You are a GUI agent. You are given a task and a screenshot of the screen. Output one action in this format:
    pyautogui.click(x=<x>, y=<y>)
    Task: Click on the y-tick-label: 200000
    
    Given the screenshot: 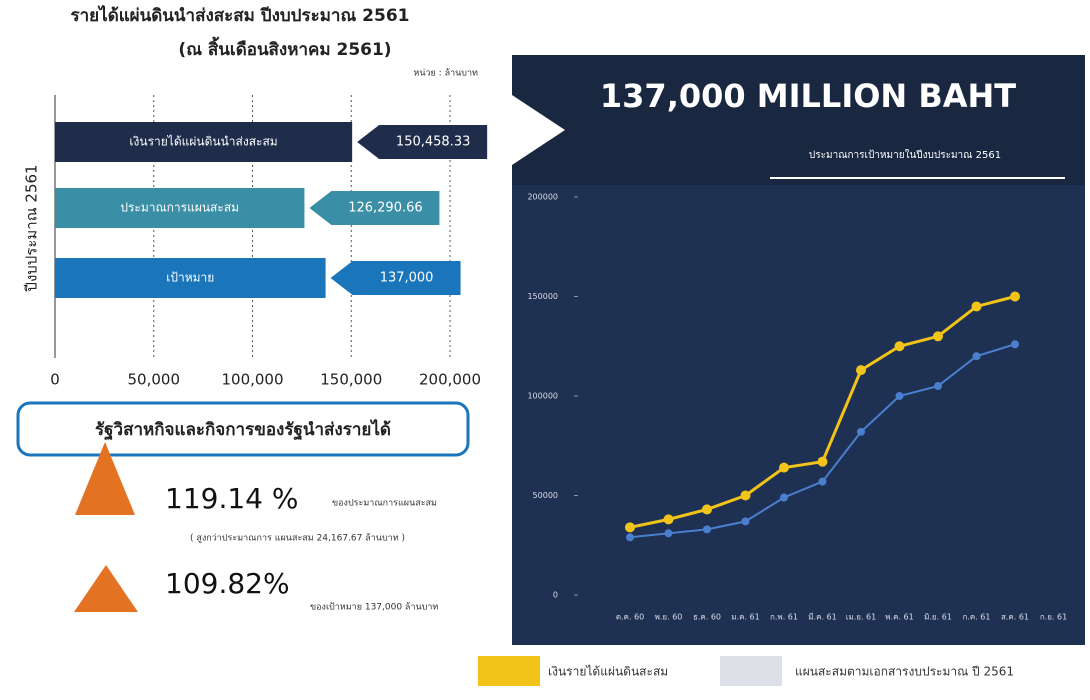 What is the action you would take?
    pyautogui.click(x=542, y=197)
    